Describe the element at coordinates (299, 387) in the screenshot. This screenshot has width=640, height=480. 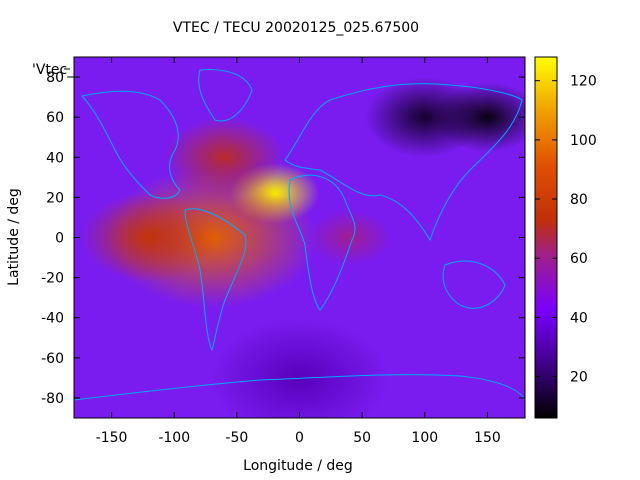
I see `coast-antarctica` at that location.